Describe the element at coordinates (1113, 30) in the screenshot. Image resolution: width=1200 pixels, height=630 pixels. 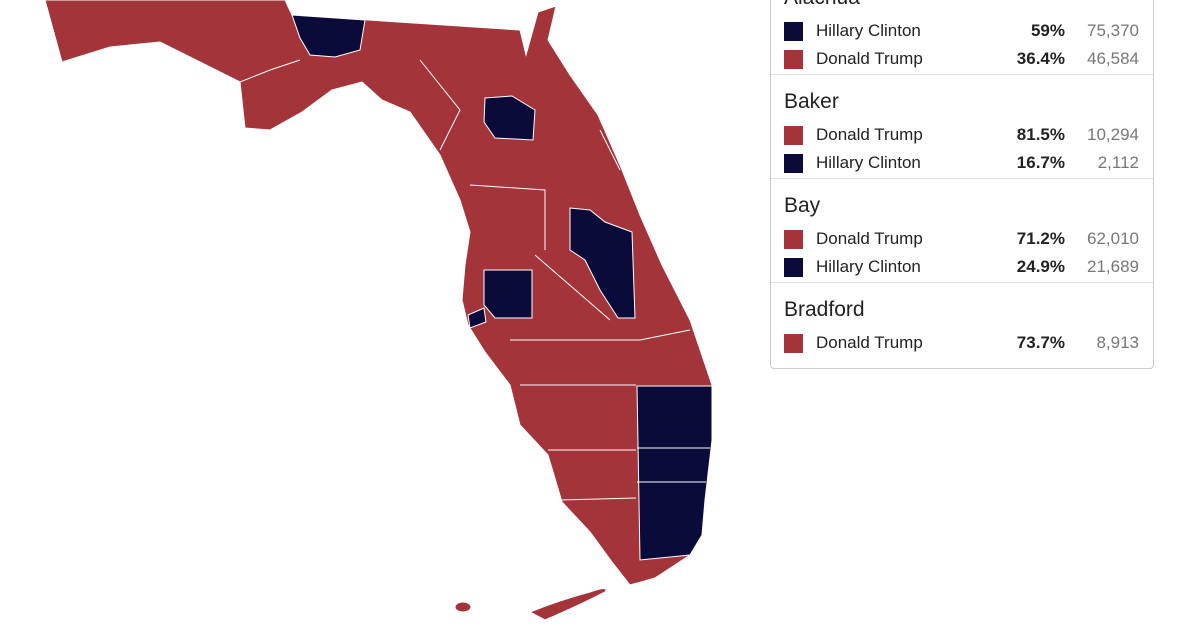
I see `vote-count: 75,370` at that location.